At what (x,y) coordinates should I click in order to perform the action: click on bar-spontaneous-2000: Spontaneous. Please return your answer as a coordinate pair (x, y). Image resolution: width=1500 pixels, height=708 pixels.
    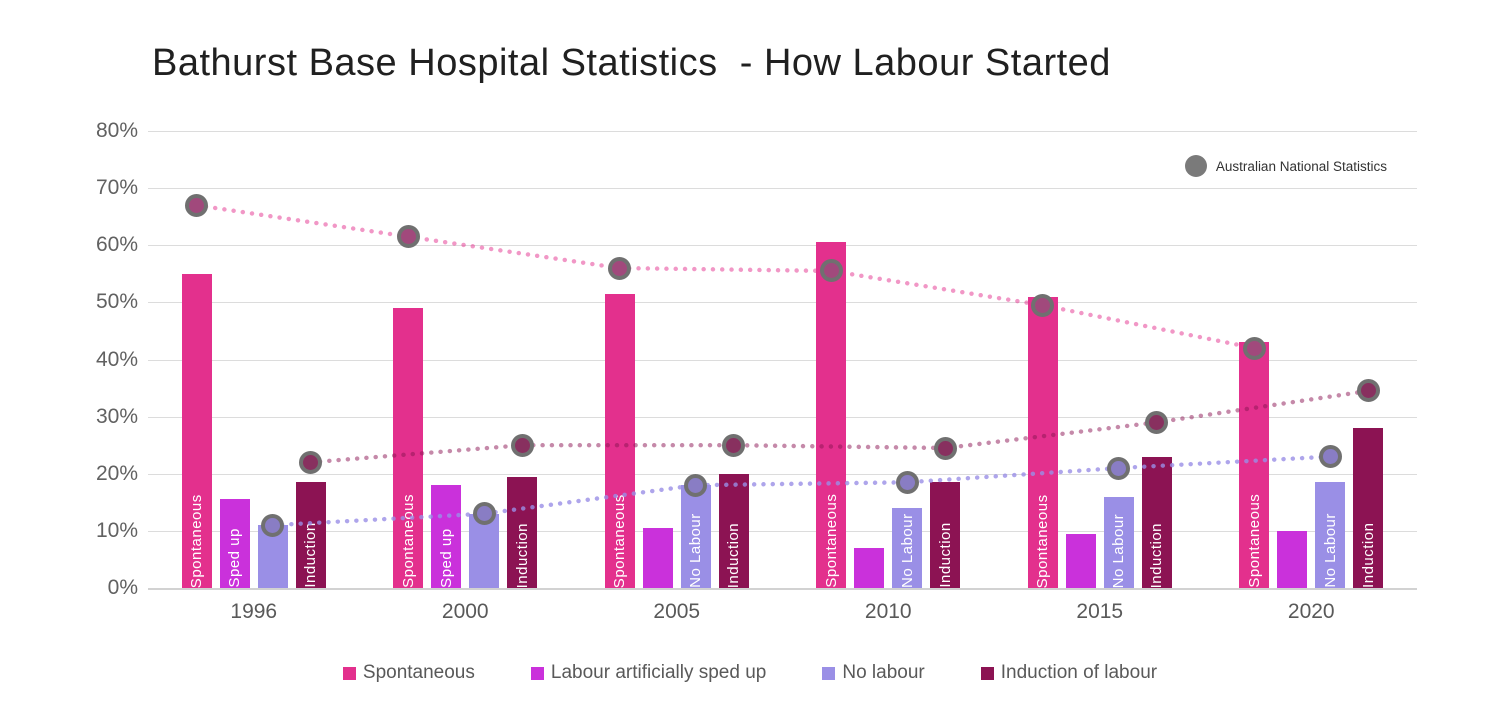
    Looking at the image, I should click on (408, 448).